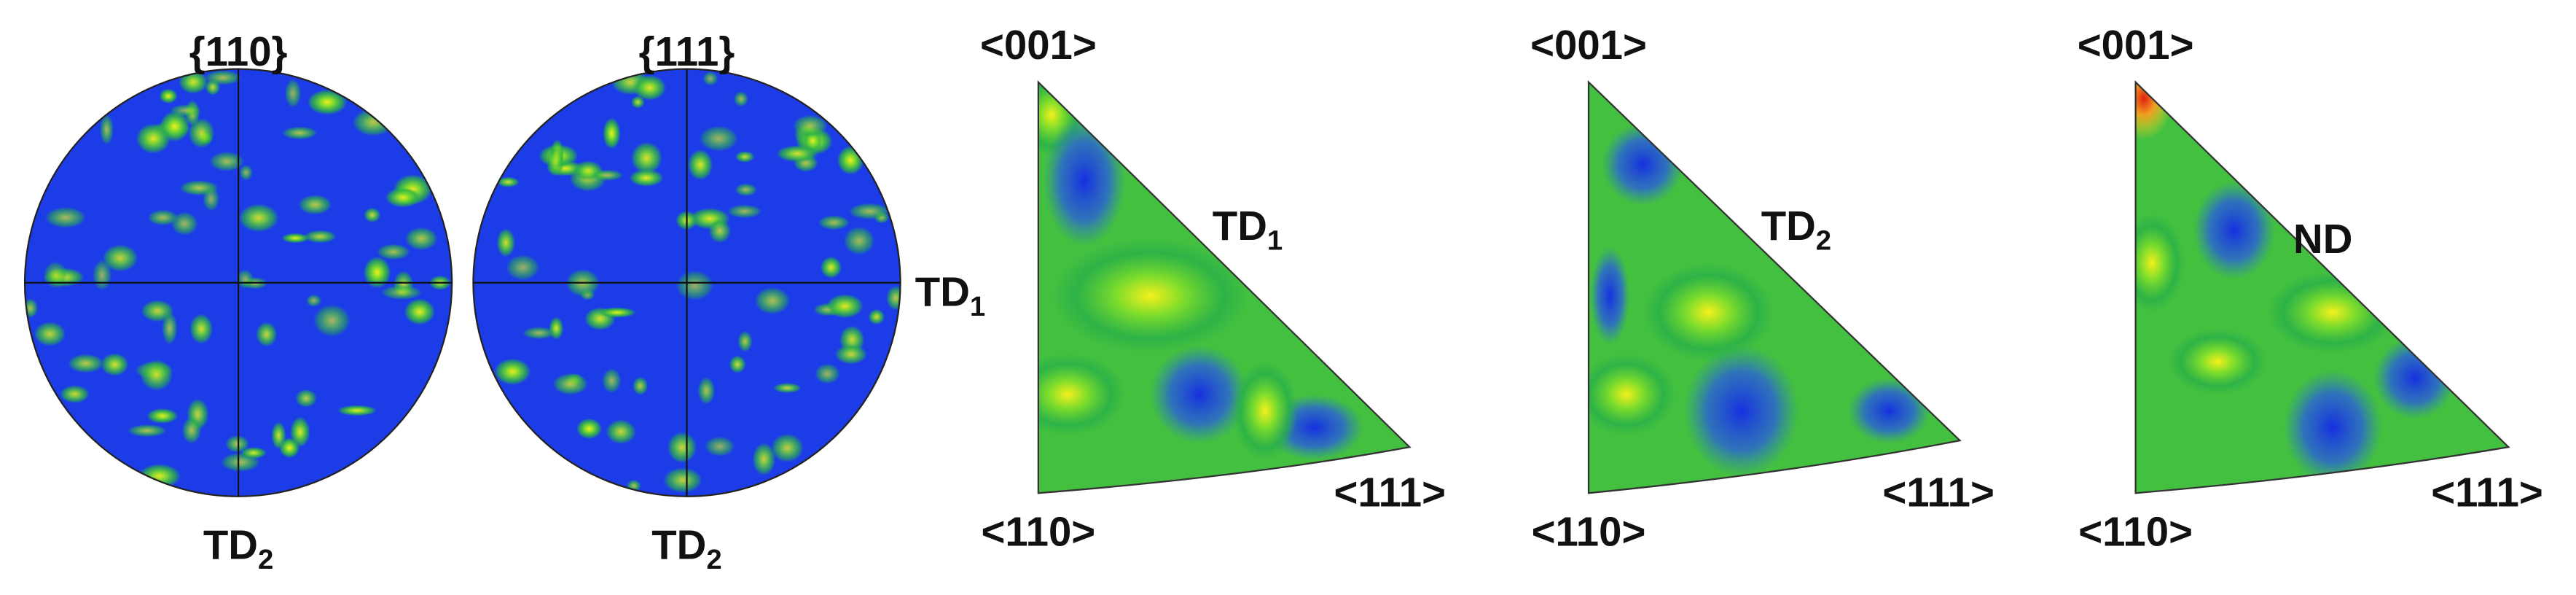 The image size is (2576, 595). I want to click on inverse-pole-figure, so click(1224, 288).